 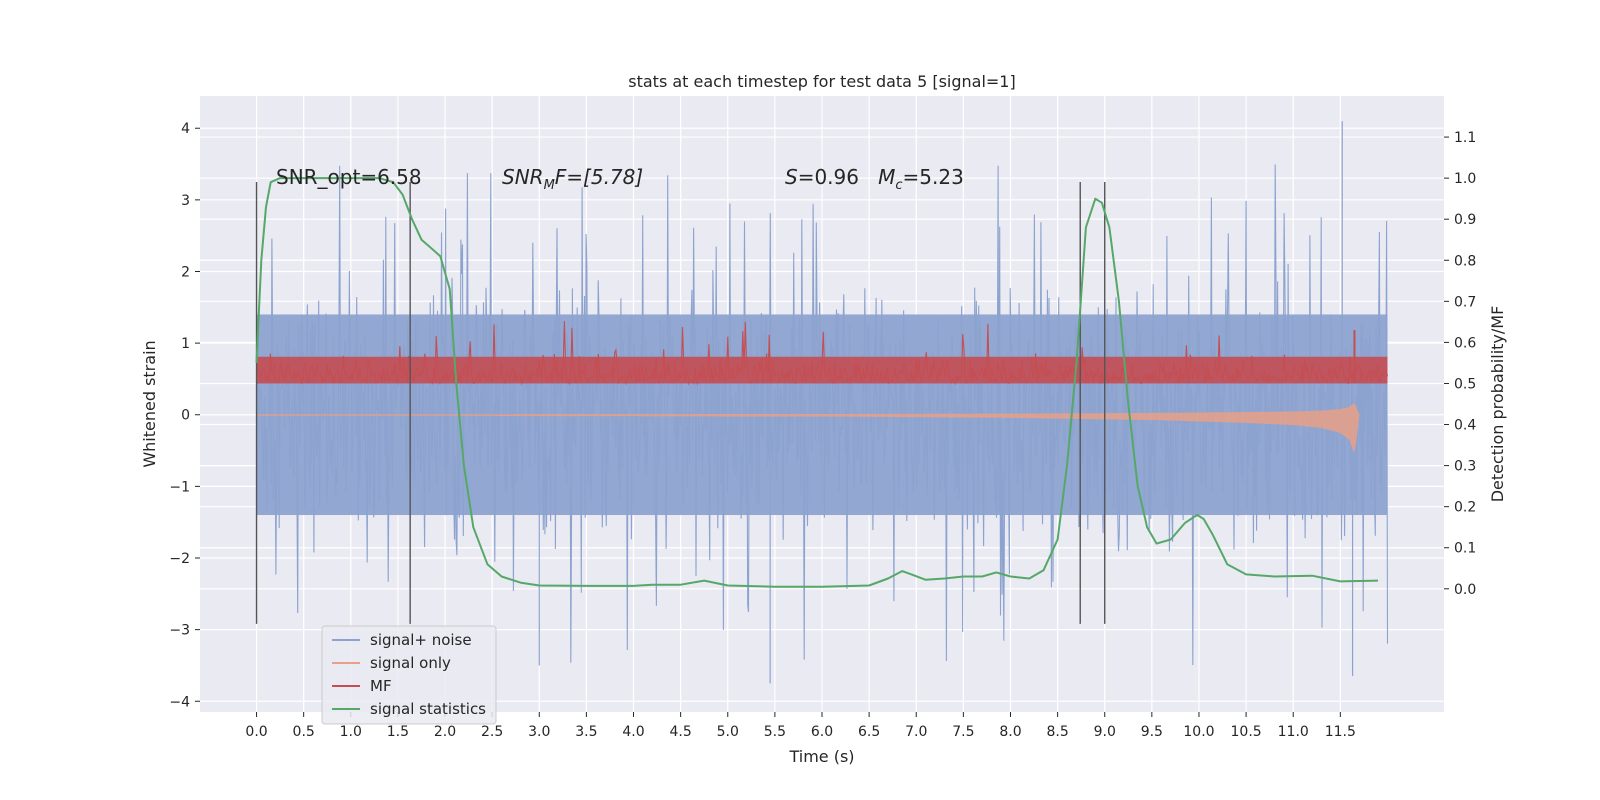 What do you see at coordinates (445, 732) in the screenshot?
I see `x-tick-label: 2.0` at bounding box center [445, 732].